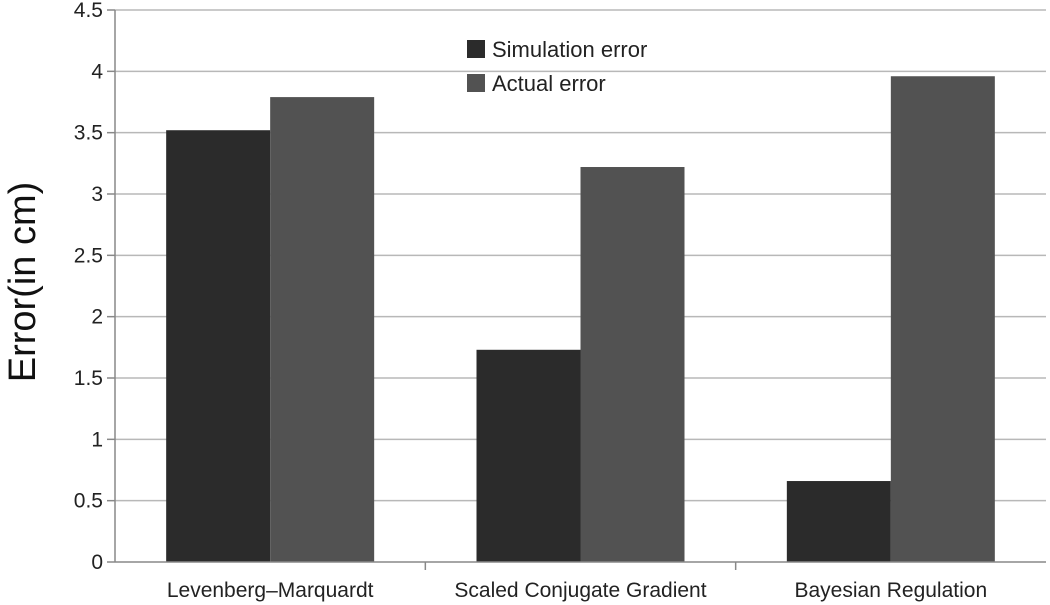 The image size is (1050, 605). I want to click on legend-label-simulation-error: Simulation error, so click(569, 49).